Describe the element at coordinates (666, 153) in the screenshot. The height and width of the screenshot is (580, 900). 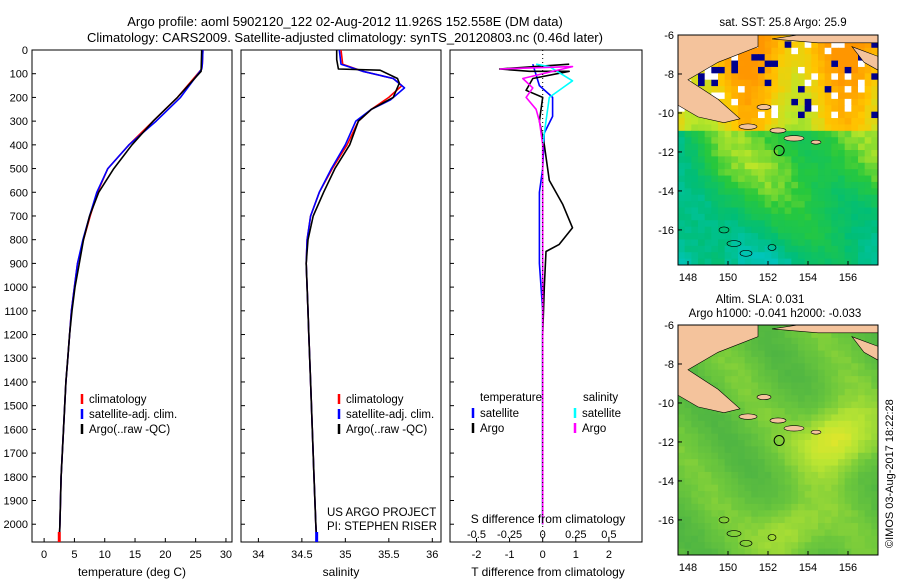
I see `map-y-tick-label: -12` at that location.